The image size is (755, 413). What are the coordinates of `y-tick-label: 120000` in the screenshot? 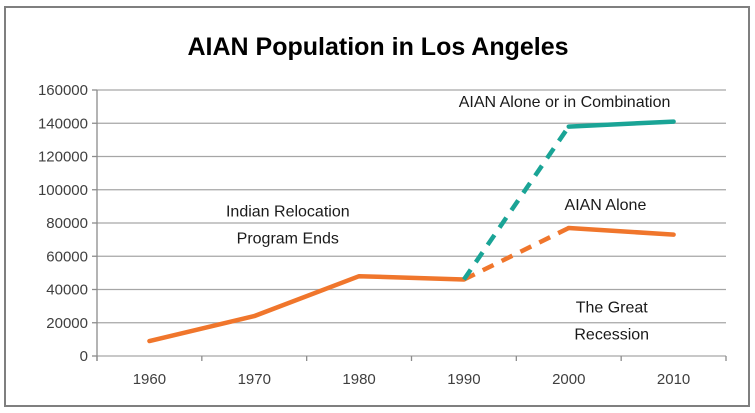 It's located at (63, 157).